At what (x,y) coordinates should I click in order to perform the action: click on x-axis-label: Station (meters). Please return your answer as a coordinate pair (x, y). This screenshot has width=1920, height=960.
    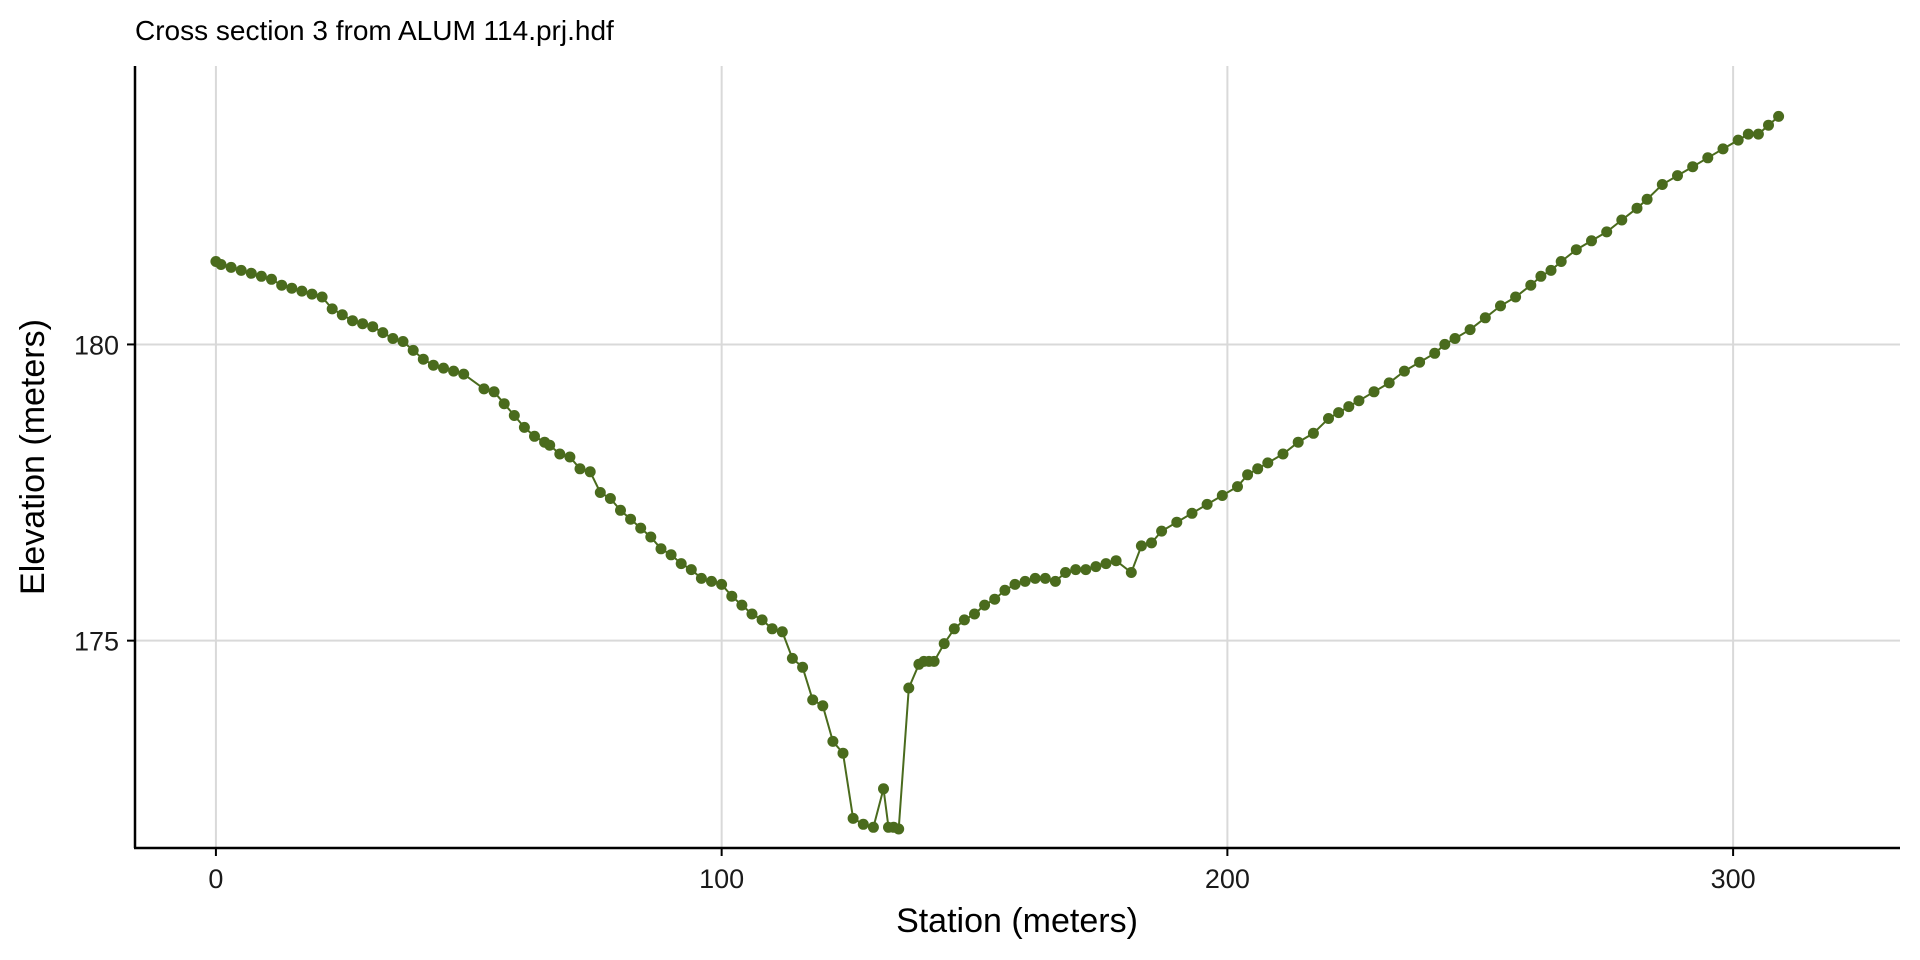
    Looking at the image, I should click on (1017, 921).